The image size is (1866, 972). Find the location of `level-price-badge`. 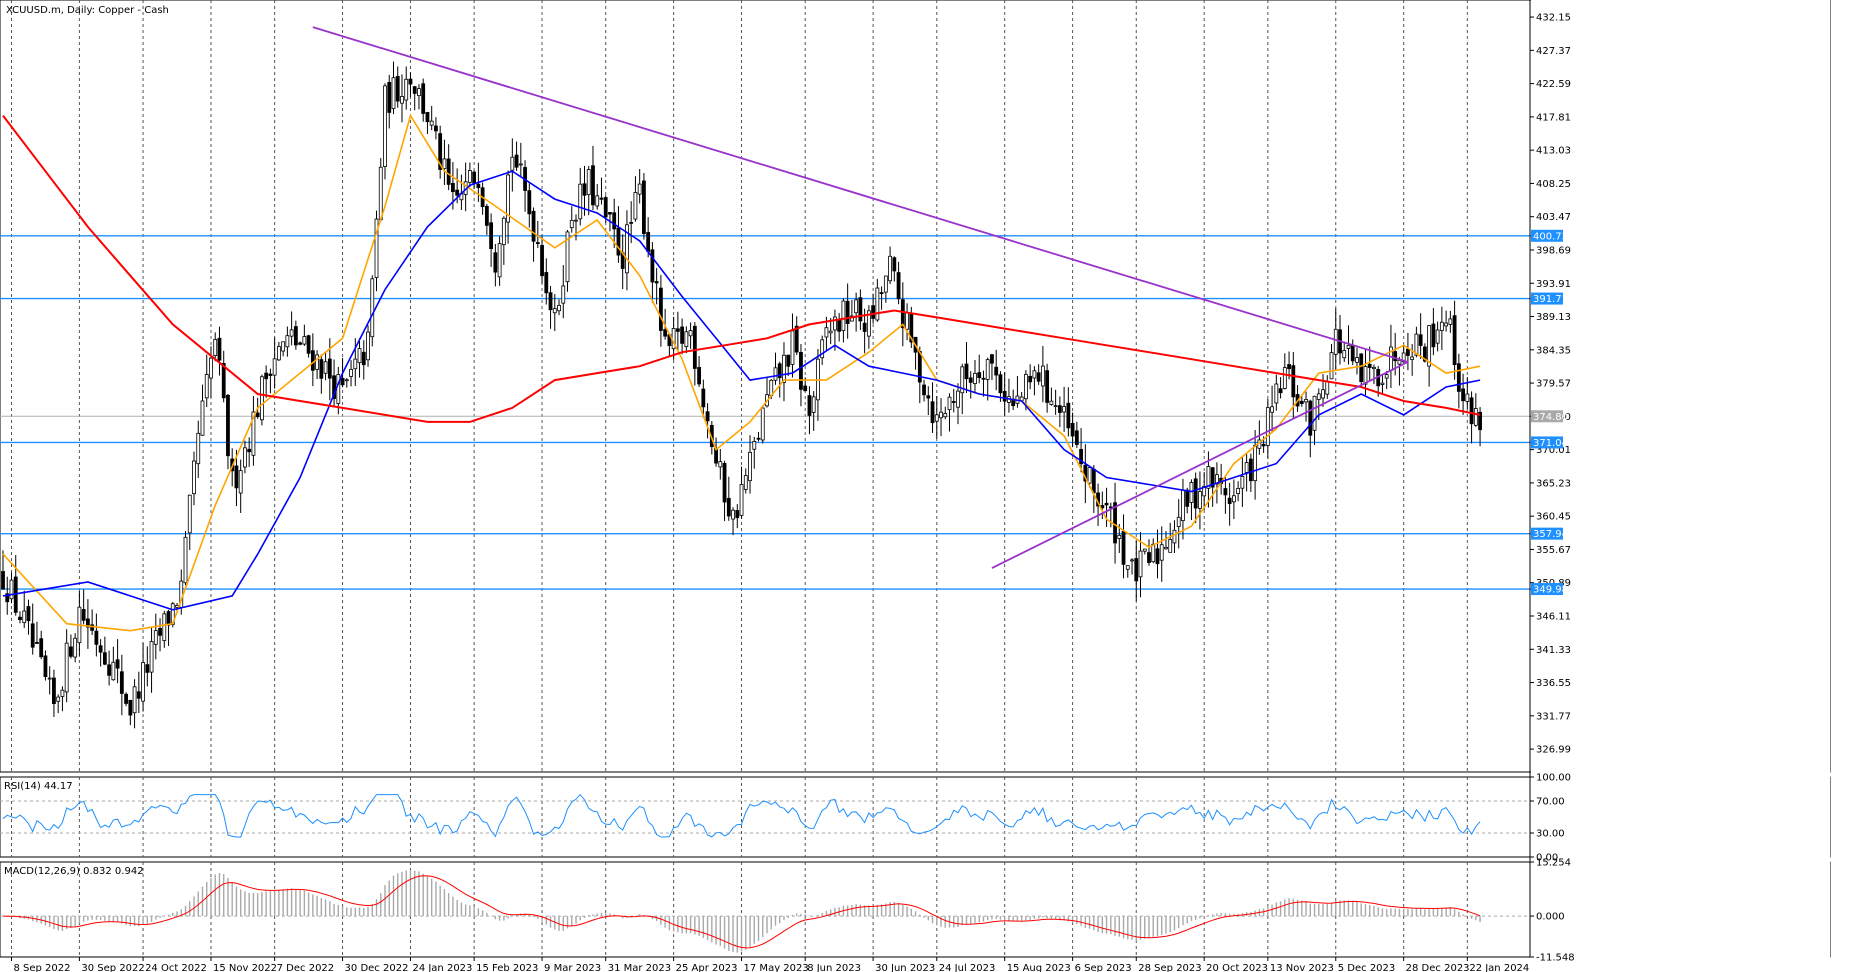

level-price-badge is located at coordinates (1547, 442).